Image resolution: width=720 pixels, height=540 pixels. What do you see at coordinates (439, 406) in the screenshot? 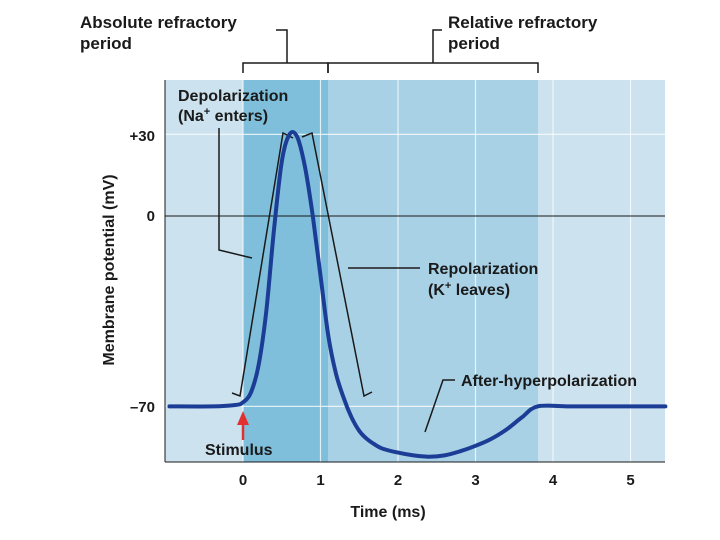
I see `after-hyperpolarization-leader` at bounding box center [439, 406].